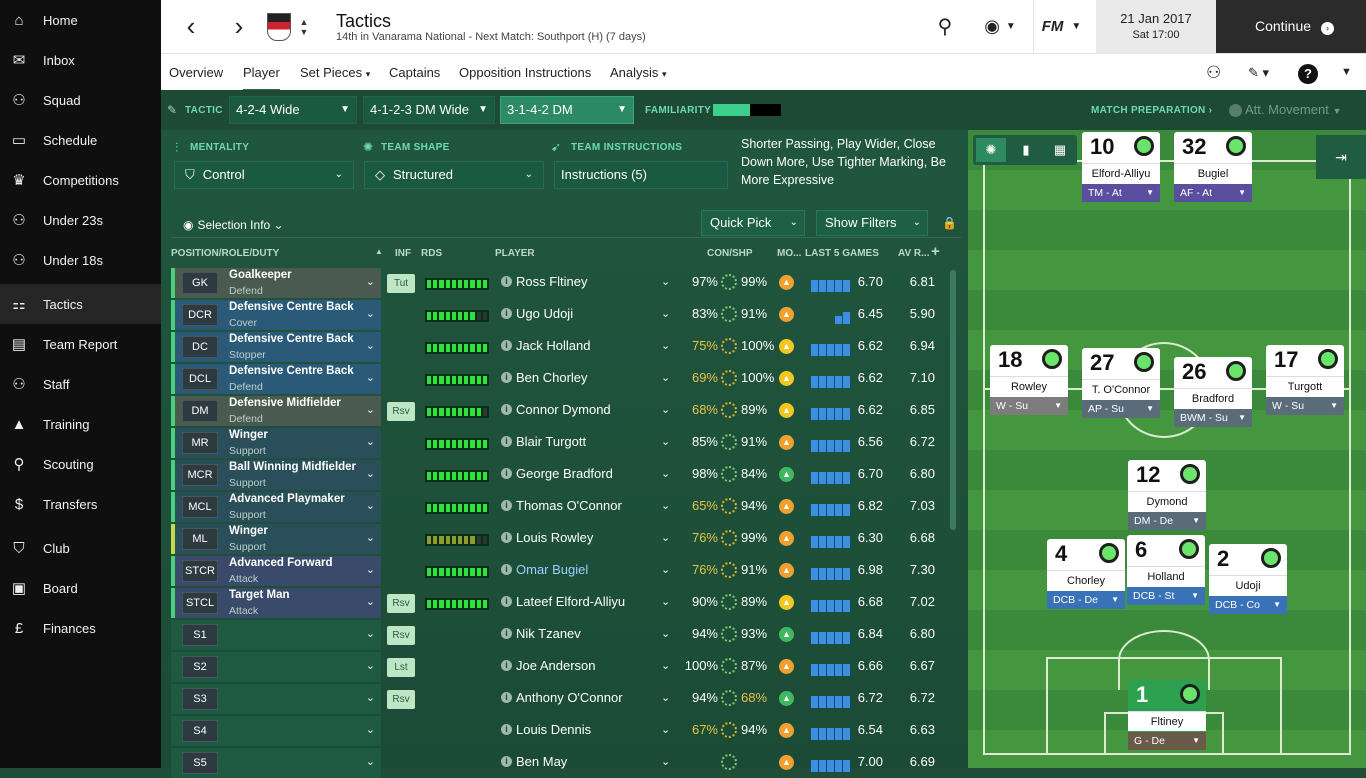 The width and height of the screenshot is (1366, 778). I want to click on role-select: AF - At ▼, so click(1213, 193).